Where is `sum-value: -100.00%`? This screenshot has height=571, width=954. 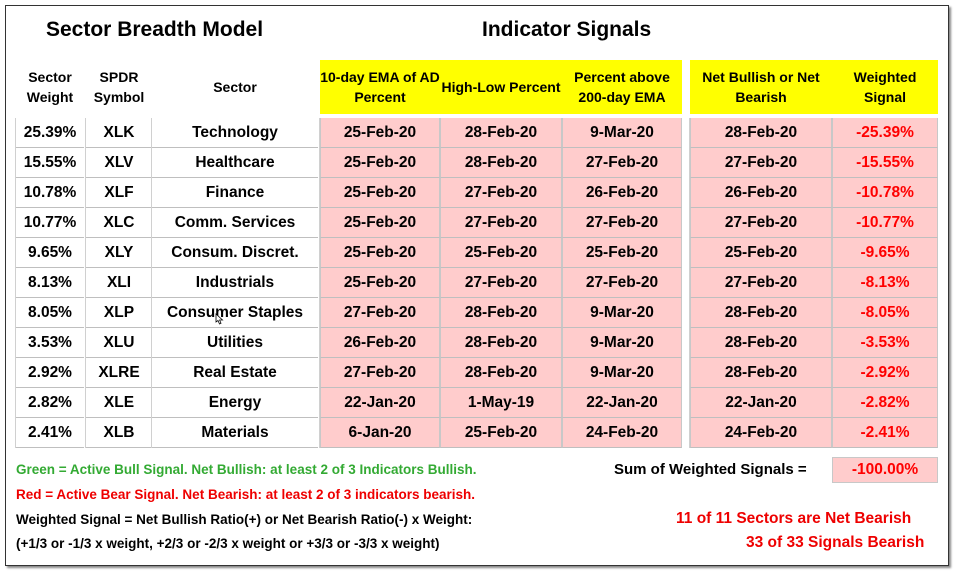 sum-value: -100.00% is located at coordinates (885, 470).